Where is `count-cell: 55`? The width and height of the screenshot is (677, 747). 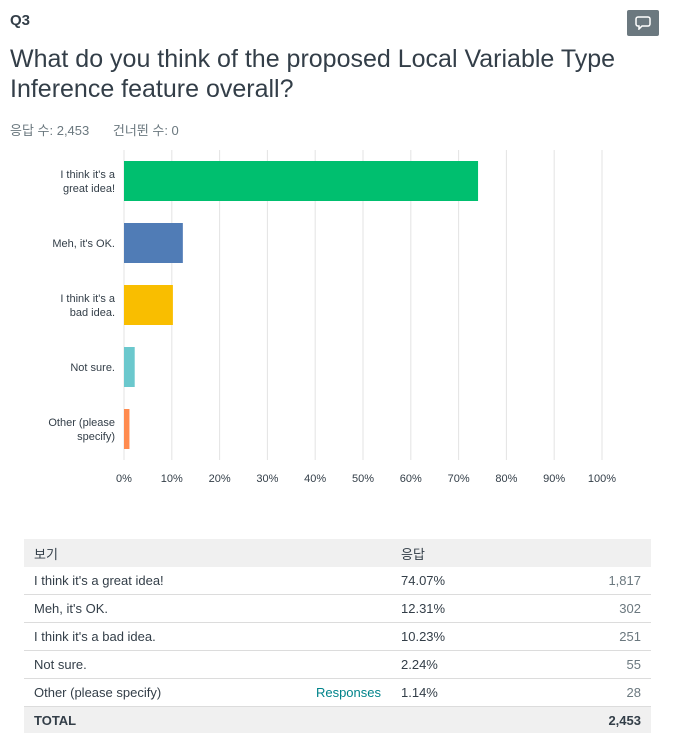 count-cell: 55 is located at coordinates (616, 664).